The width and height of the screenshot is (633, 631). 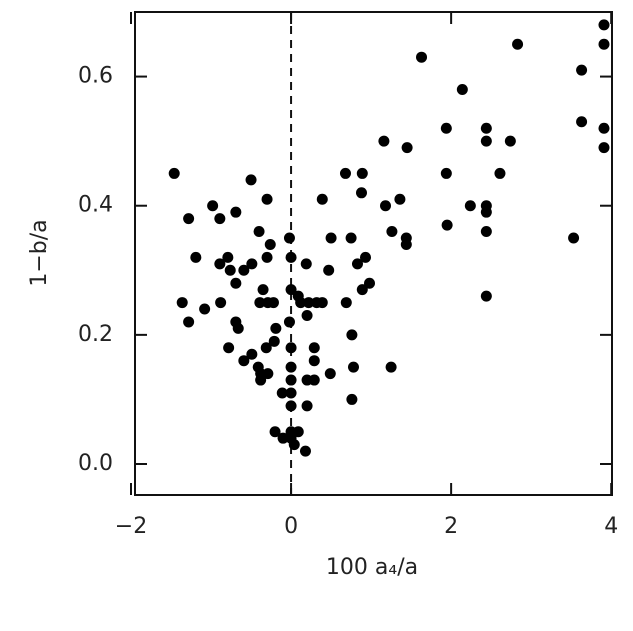 What do you see at coordinates (95, 334) in the screenshot?
I see `y-tick-label: 0.2` at bounding box center [95, 334].